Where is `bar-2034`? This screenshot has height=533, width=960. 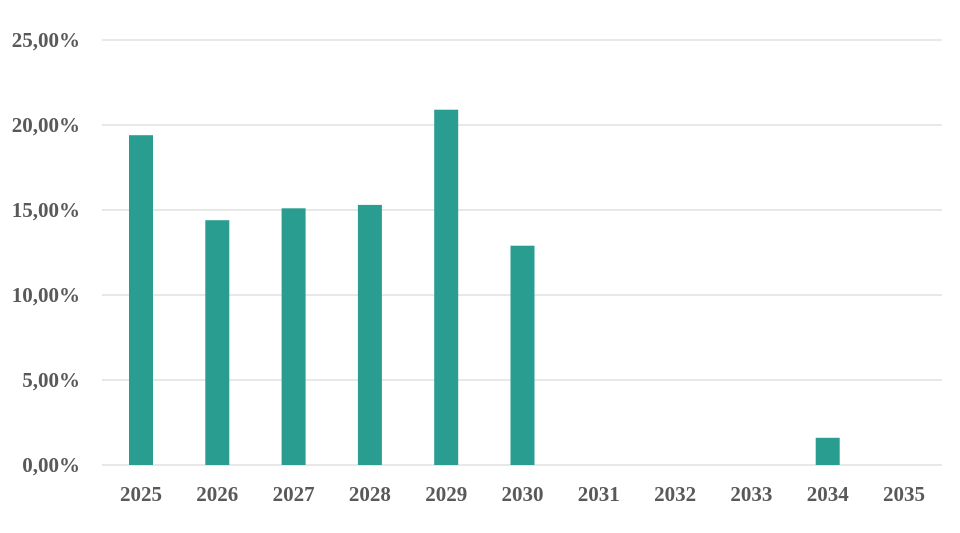
bar-2034 is located at coordinates (827, 451).